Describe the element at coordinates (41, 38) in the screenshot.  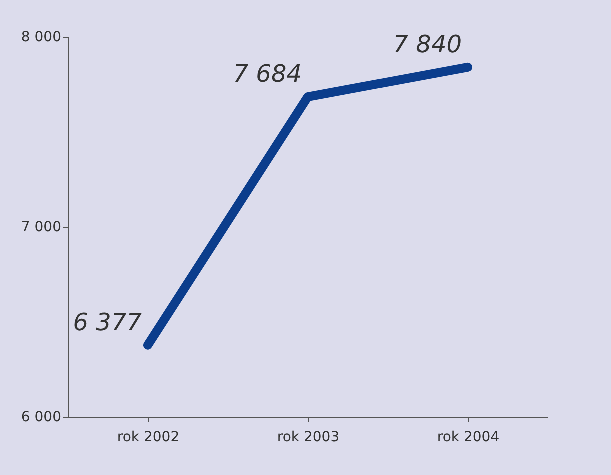
I see `y-tick-label: 8 000` at that location.